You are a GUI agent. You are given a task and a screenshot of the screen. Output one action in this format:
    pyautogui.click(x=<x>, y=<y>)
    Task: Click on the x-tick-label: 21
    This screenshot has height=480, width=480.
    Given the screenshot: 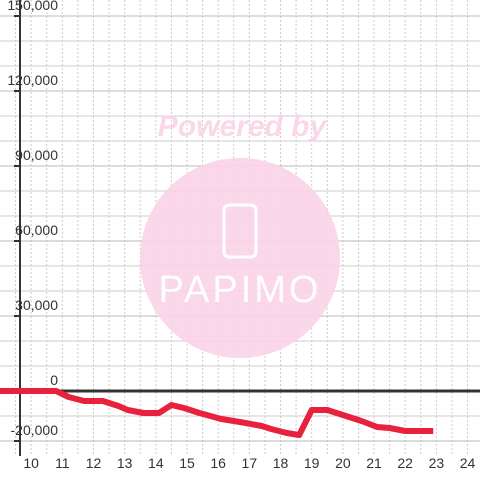 What is the action you would take?
    pyautogui.click(x=374, y=463)
    